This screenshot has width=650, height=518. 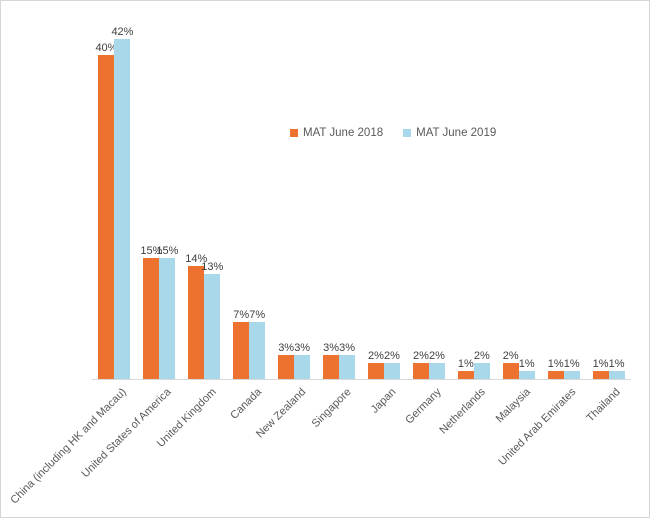 I want to click on category-label: Singapore, so click(x=331, y=408).